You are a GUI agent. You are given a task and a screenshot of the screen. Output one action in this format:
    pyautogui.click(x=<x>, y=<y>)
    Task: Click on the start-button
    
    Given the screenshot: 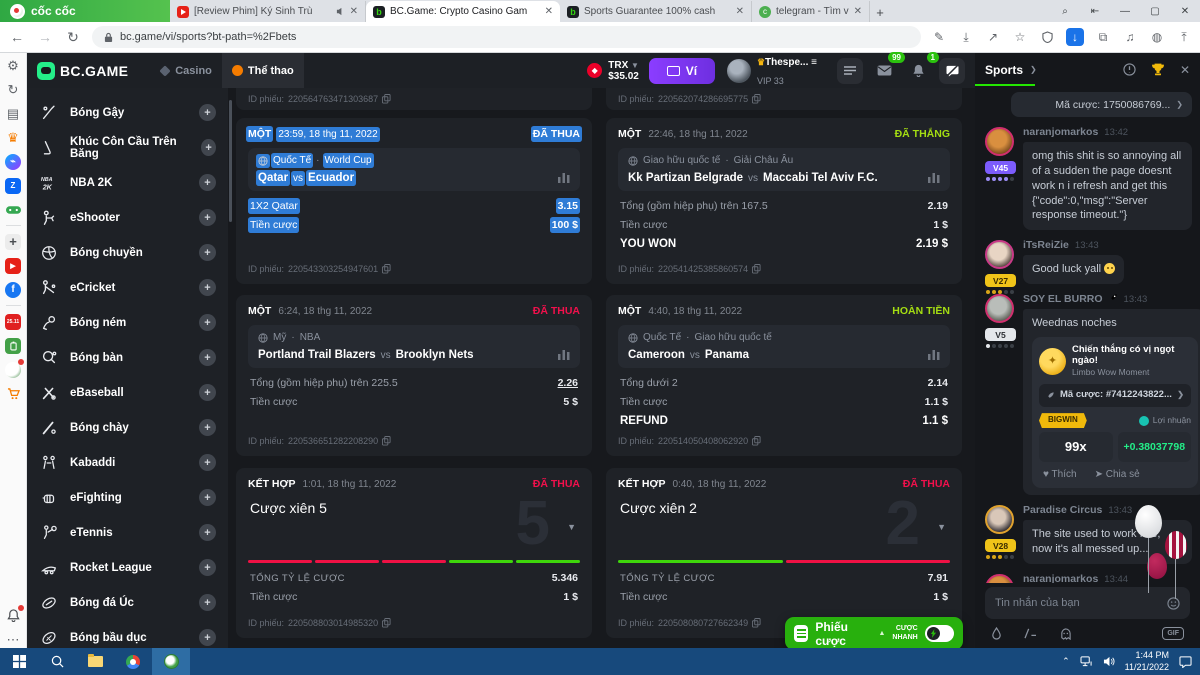 What is the action you would take?
    pyautogui.click(x=19, y=661)
    